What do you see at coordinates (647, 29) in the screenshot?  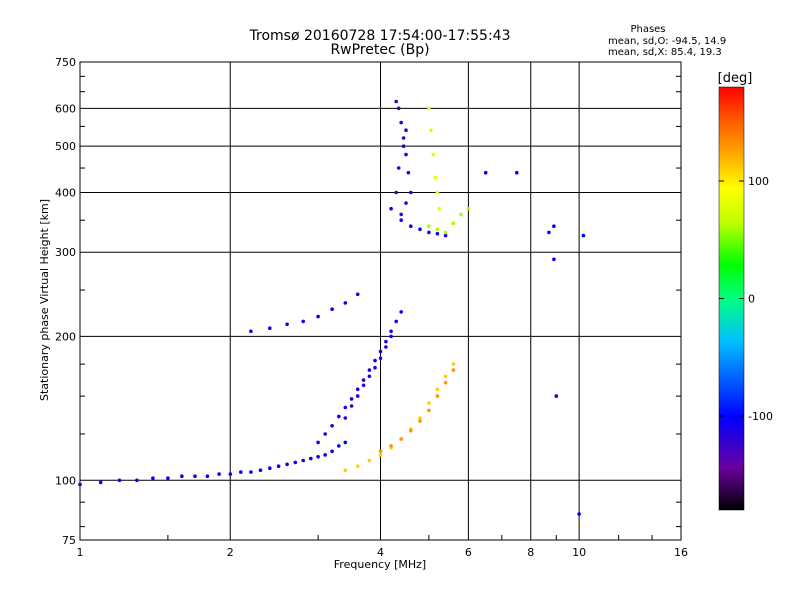 I see `stats-header: Phases` at bounding box center [647, 29].